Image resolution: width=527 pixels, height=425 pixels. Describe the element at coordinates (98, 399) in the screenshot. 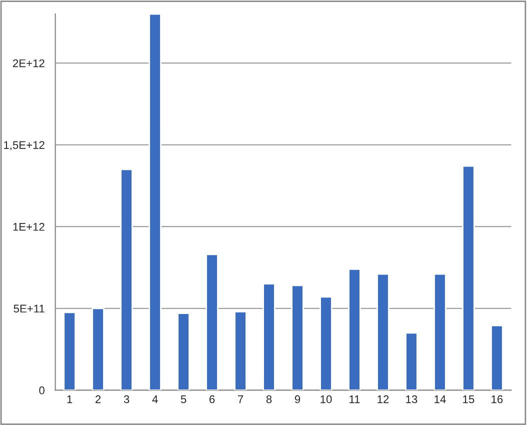

I see `x-tick-label: 2` at that location.